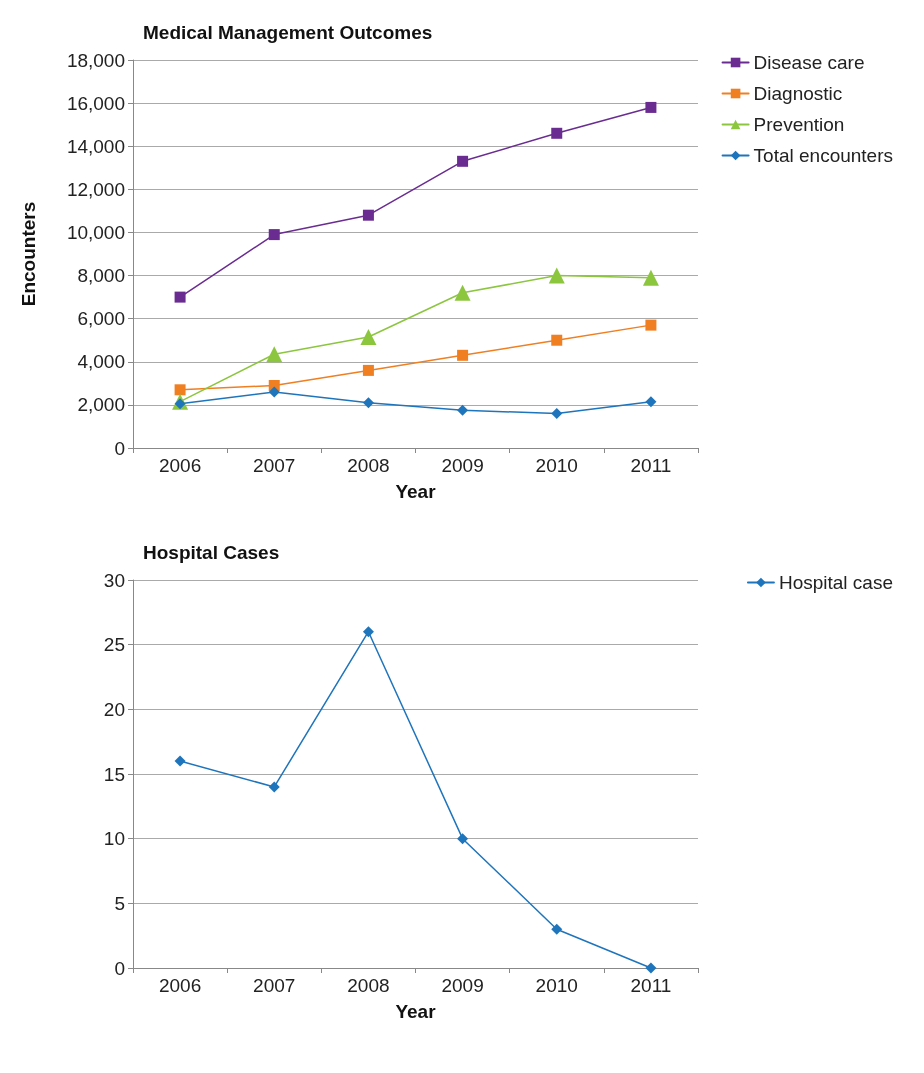 The image size is (924, 1073). I want to click on legend-label: Disease care, so click(809, 62).